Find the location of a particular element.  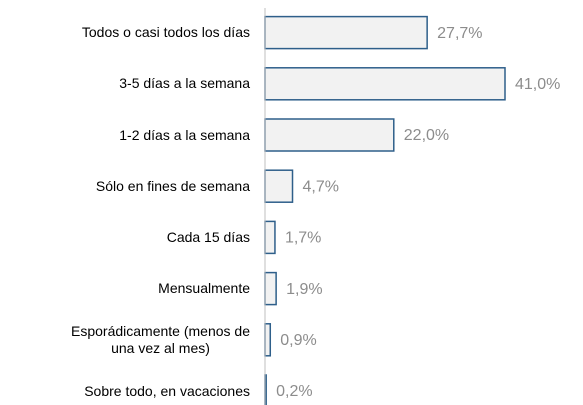

value-label: 0,2% is located at coordinates (294, 391).